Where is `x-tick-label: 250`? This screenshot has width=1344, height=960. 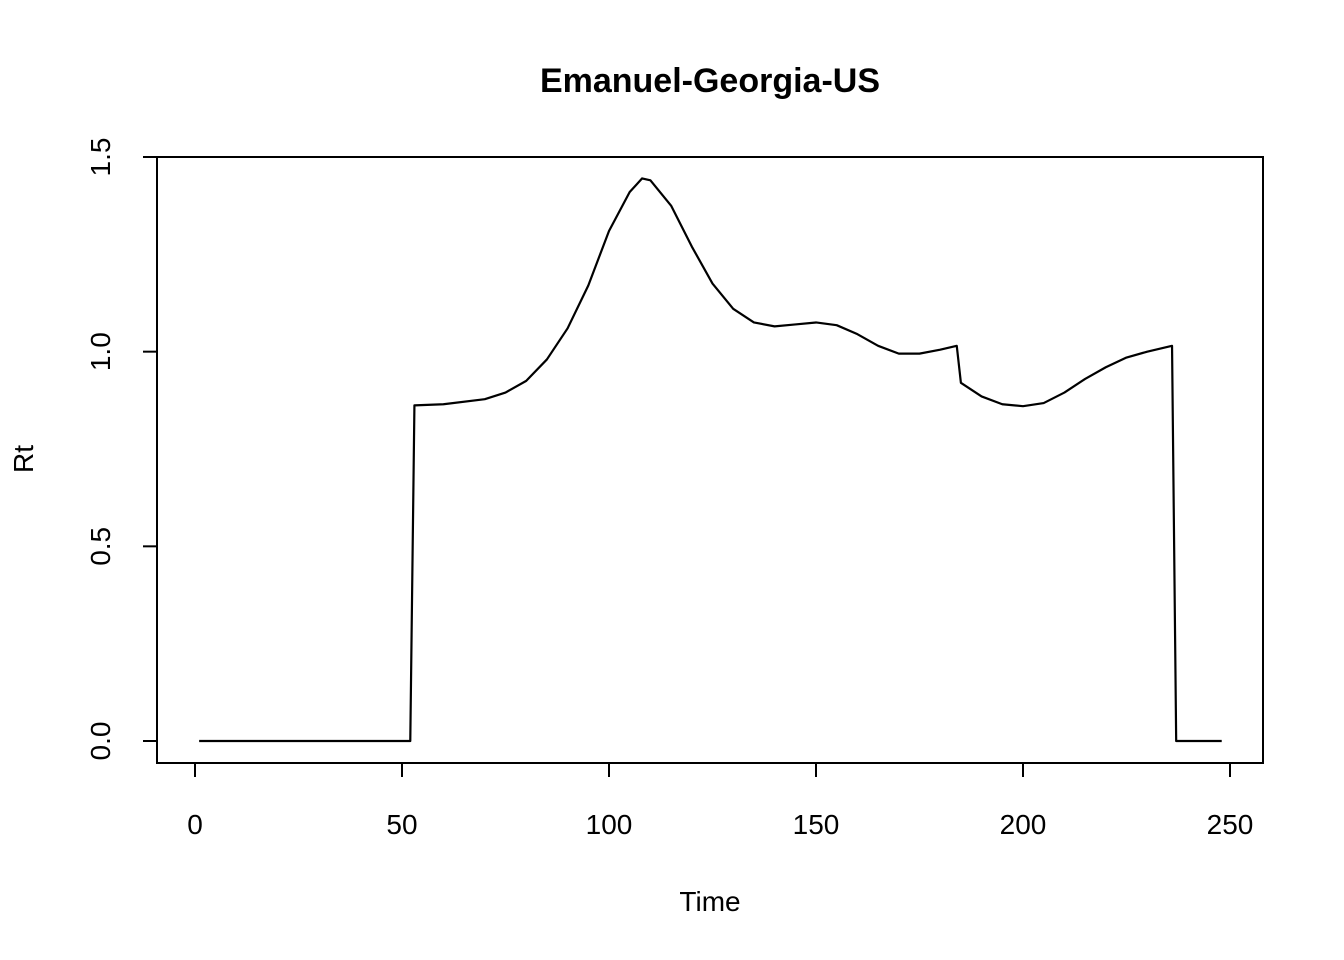
x-tick-label: 250 is located at coordinates (1230, 824).